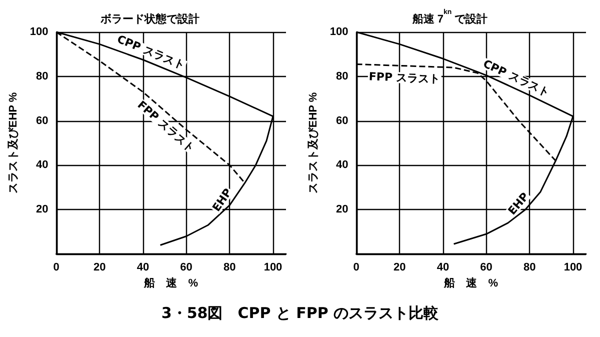  What do you see at coordinates (166, 127) in the screenshot?
I see `text: FPP スラスト` at bounding box center [166, 127].